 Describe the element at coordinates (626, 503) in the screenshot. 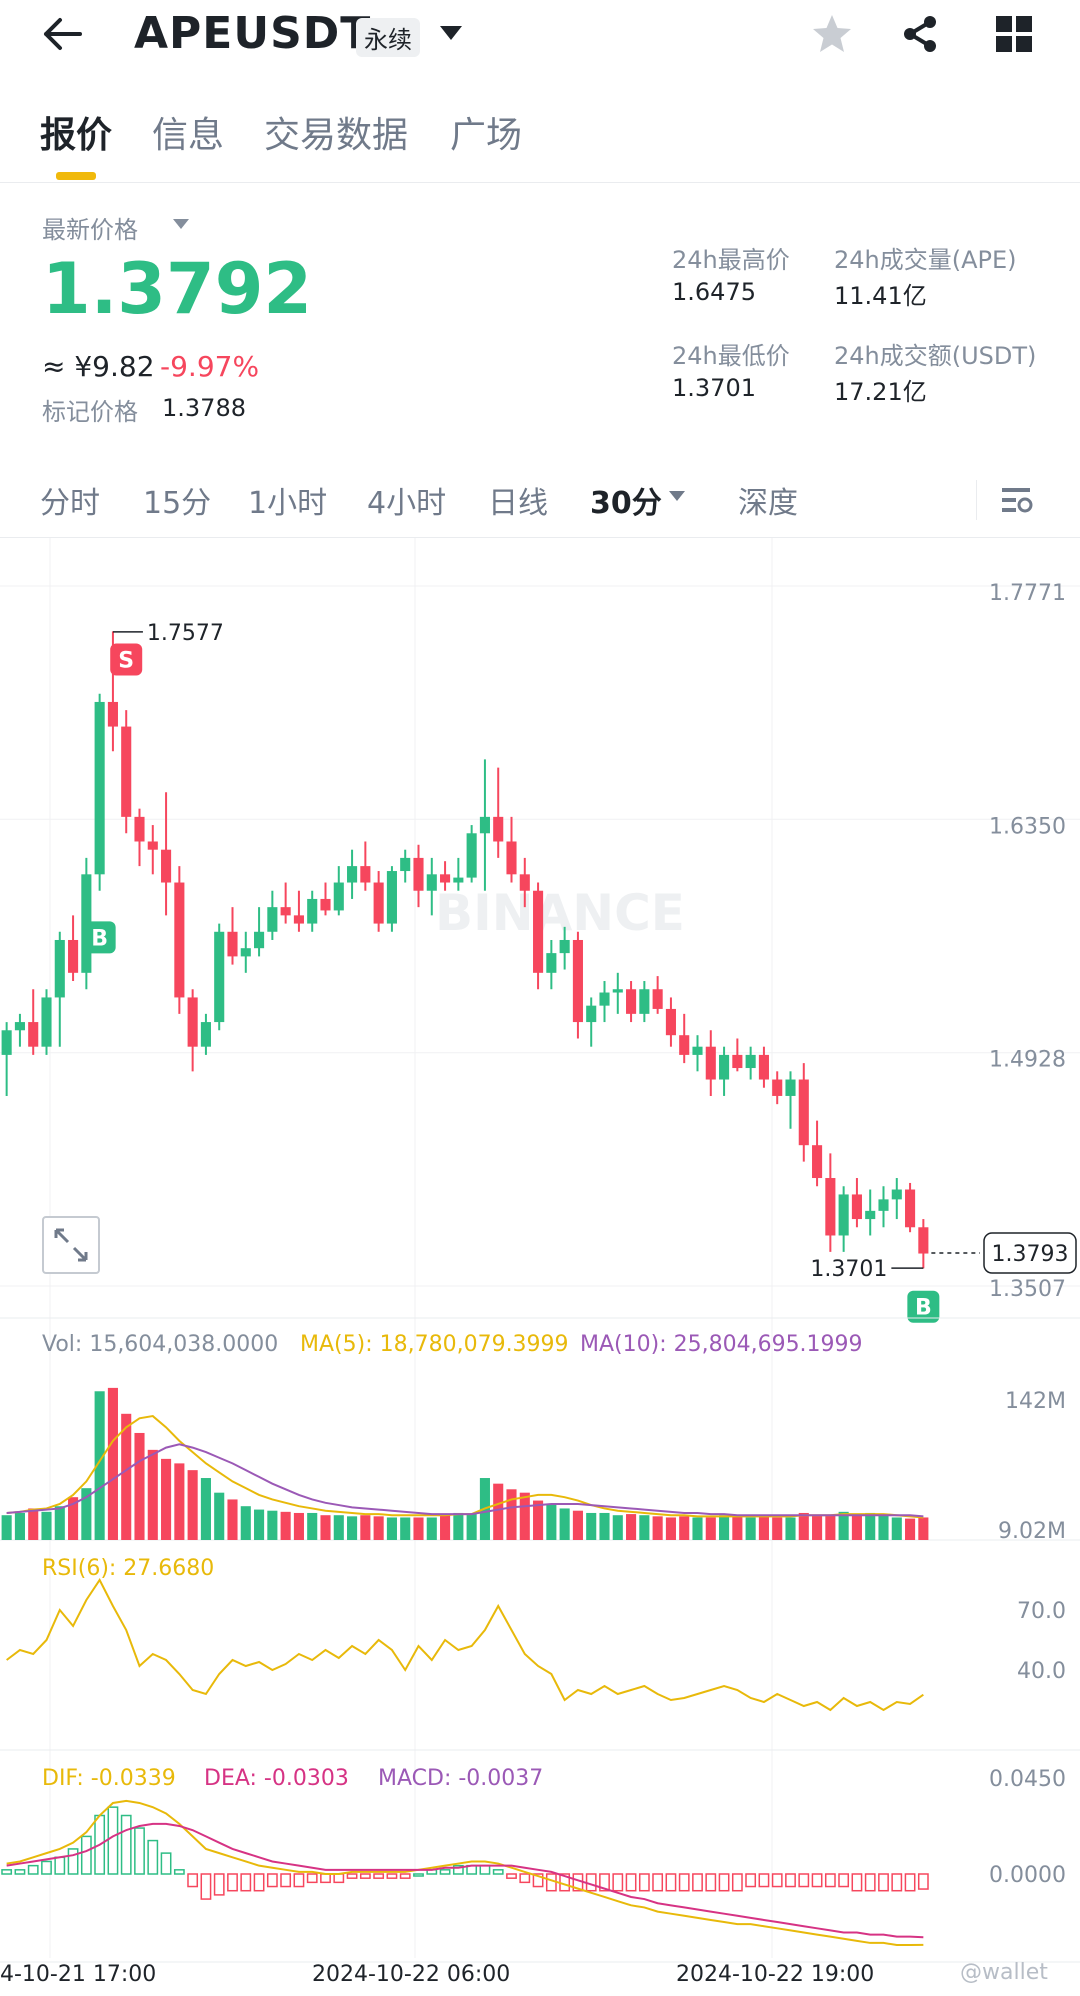

I see `tf-30m: 30分` at that location.